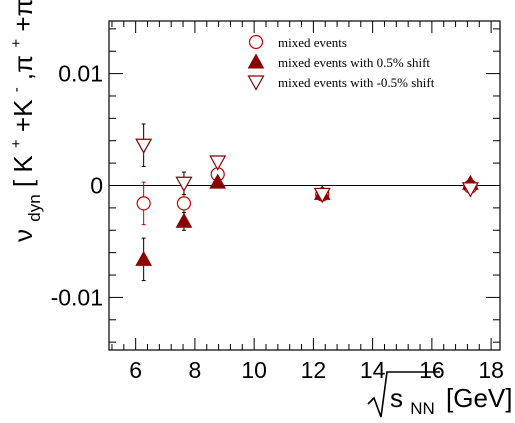  I want to click on x-axis-label-unit: [GeV], so click(479, 398).